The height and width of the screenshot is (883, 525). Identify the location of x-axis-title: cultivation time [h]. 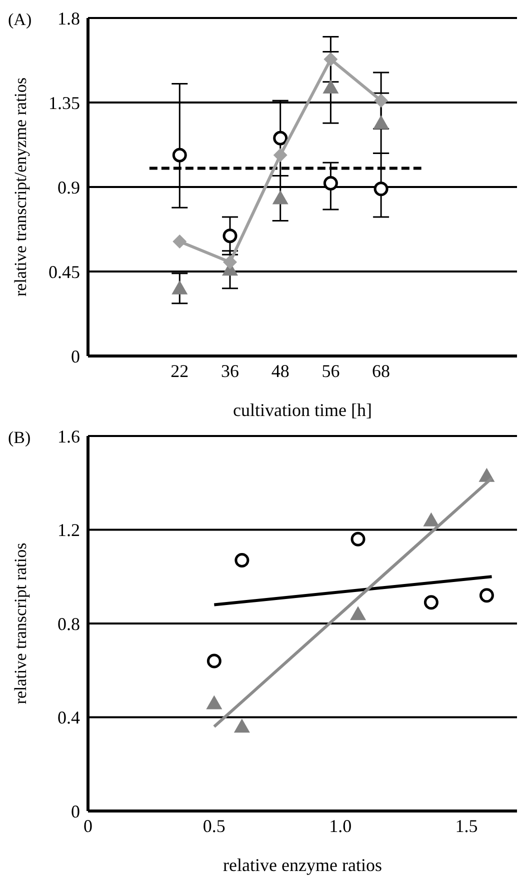
(302, 410).